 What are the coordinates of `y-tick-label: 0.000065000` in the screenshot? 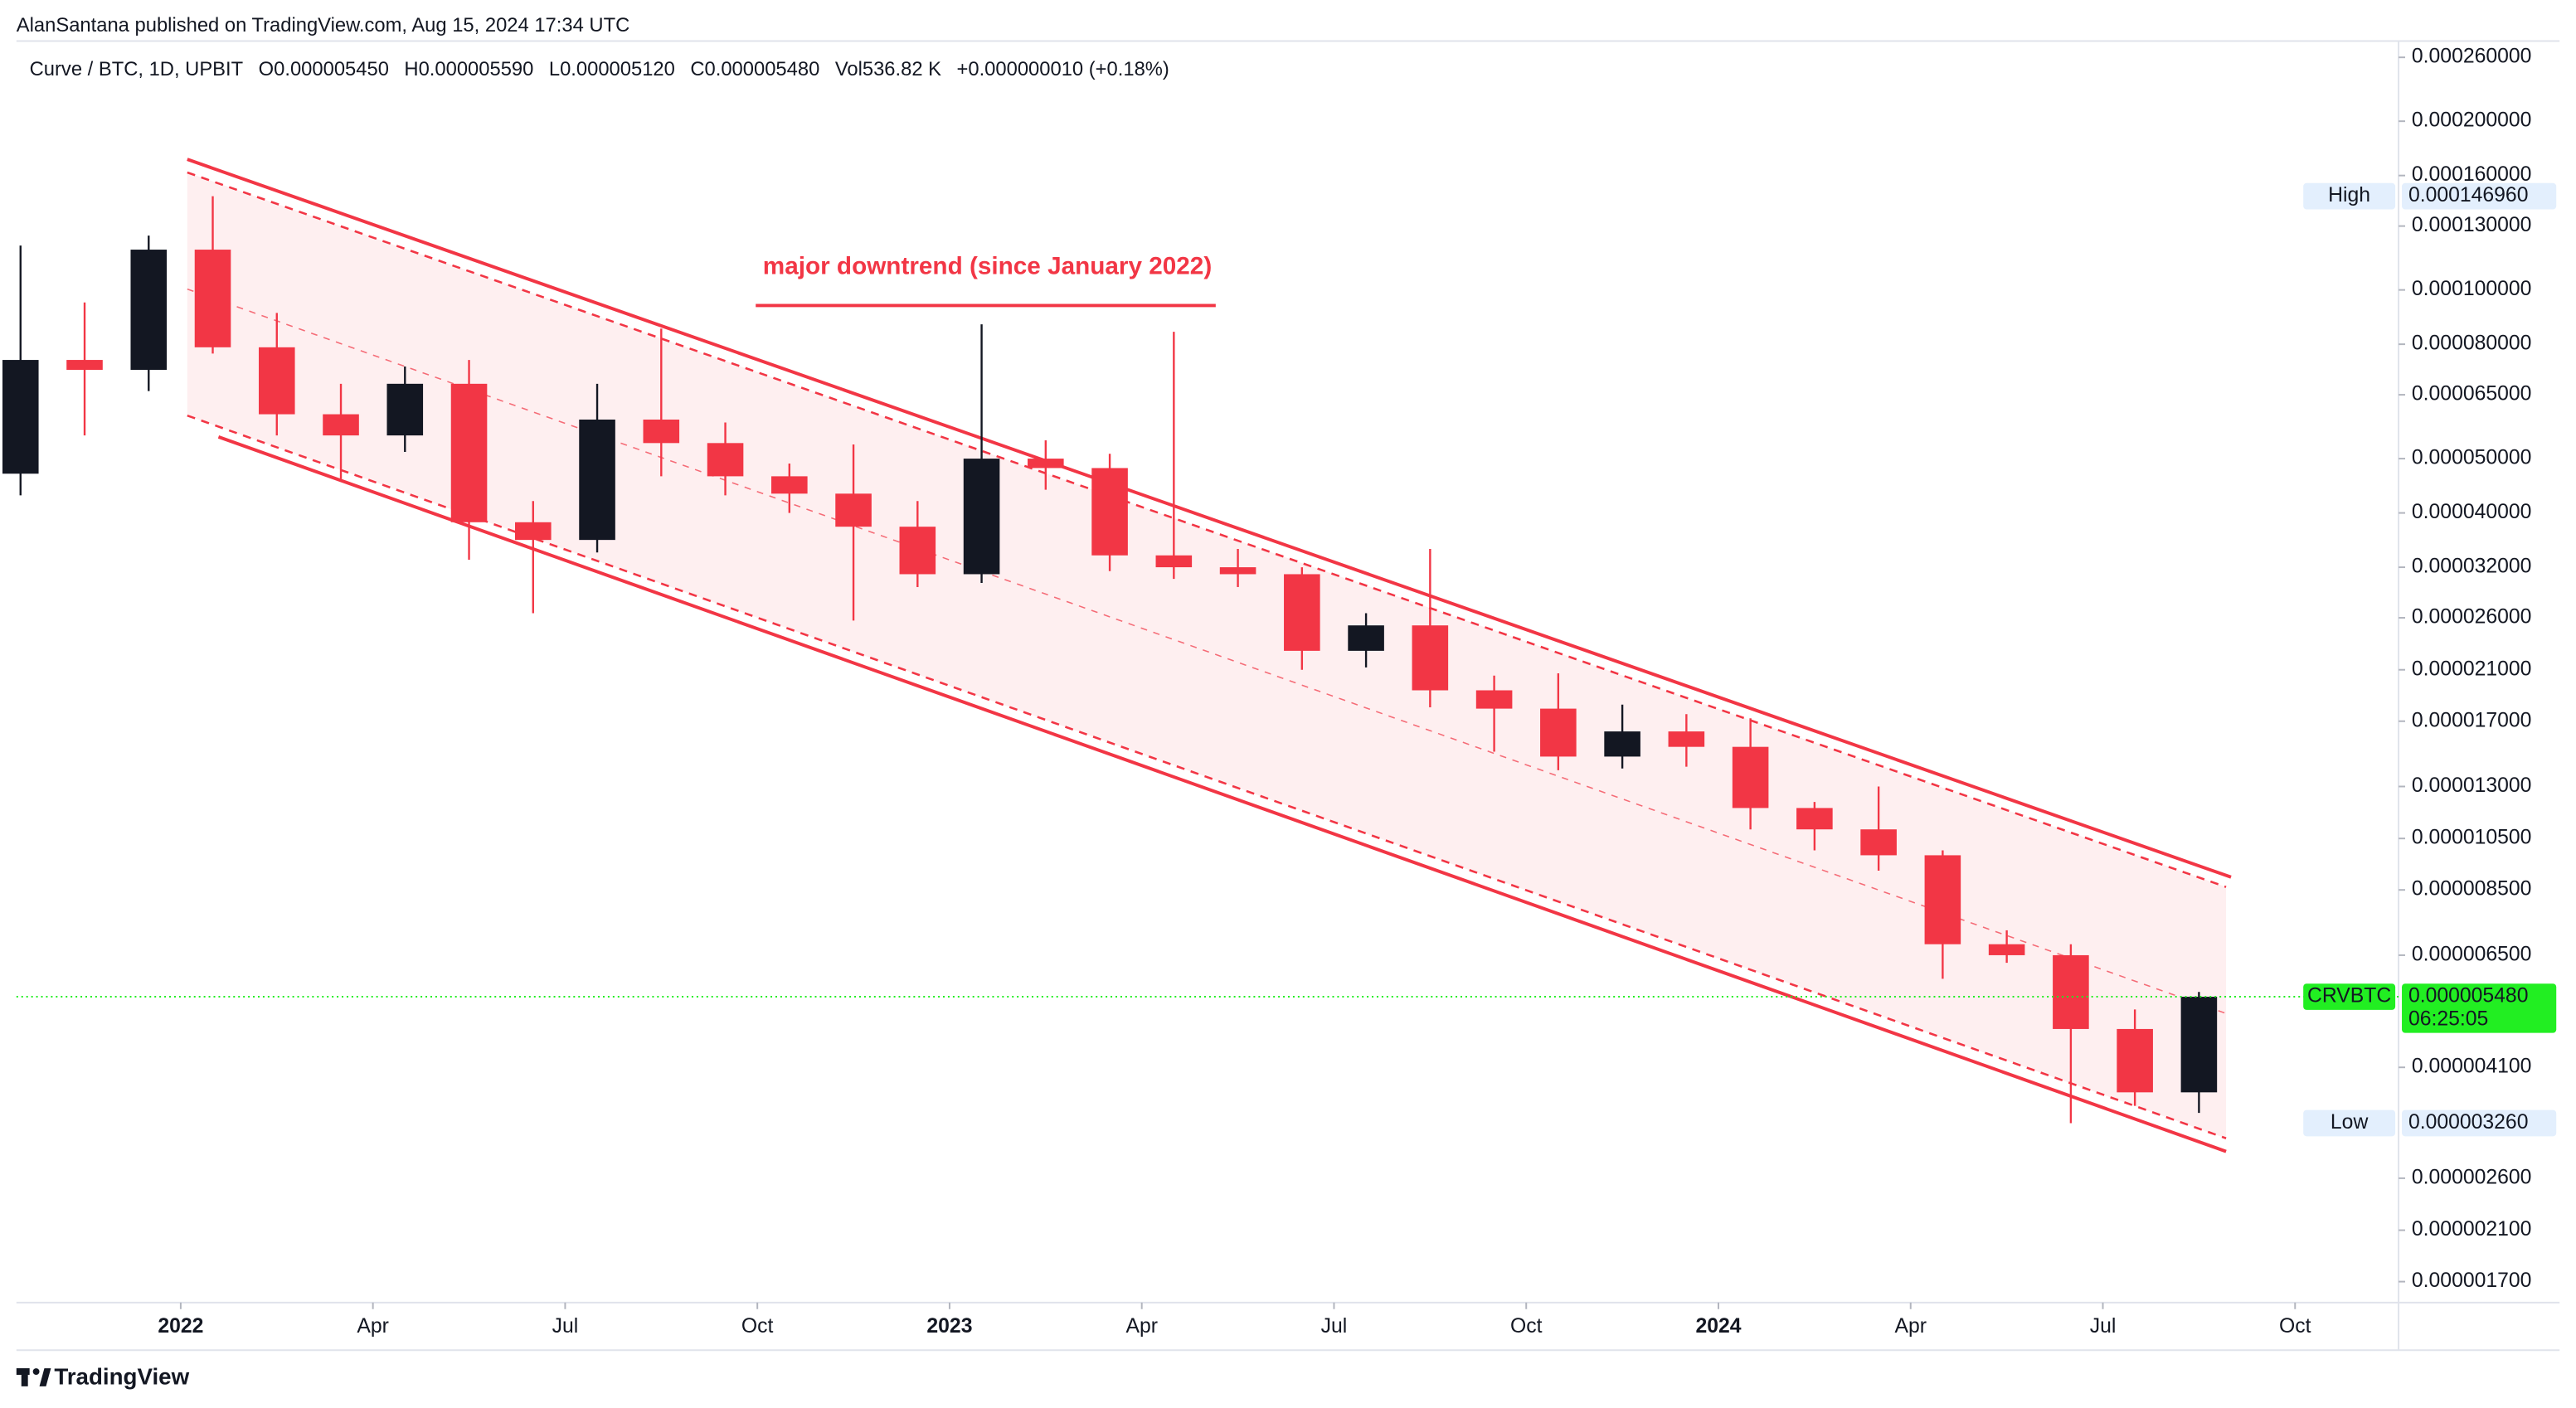 It's located at (2472, 394).